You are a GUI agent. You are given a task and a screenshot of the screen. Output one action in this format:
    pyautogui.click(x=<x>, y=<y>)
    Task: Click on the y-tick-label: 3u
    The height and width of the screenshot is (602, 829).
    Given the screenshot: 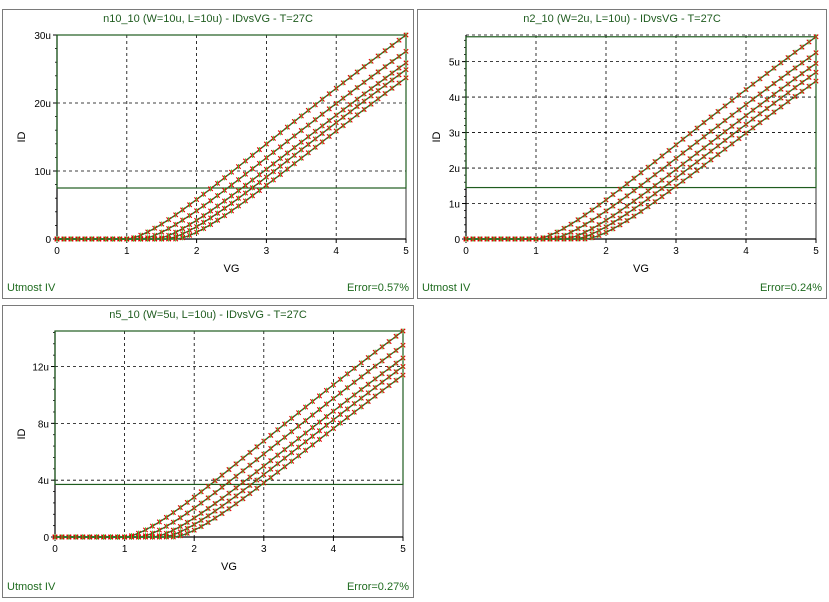 What is the action you would take?
    pyautogui.click(x=454, y=134)
    